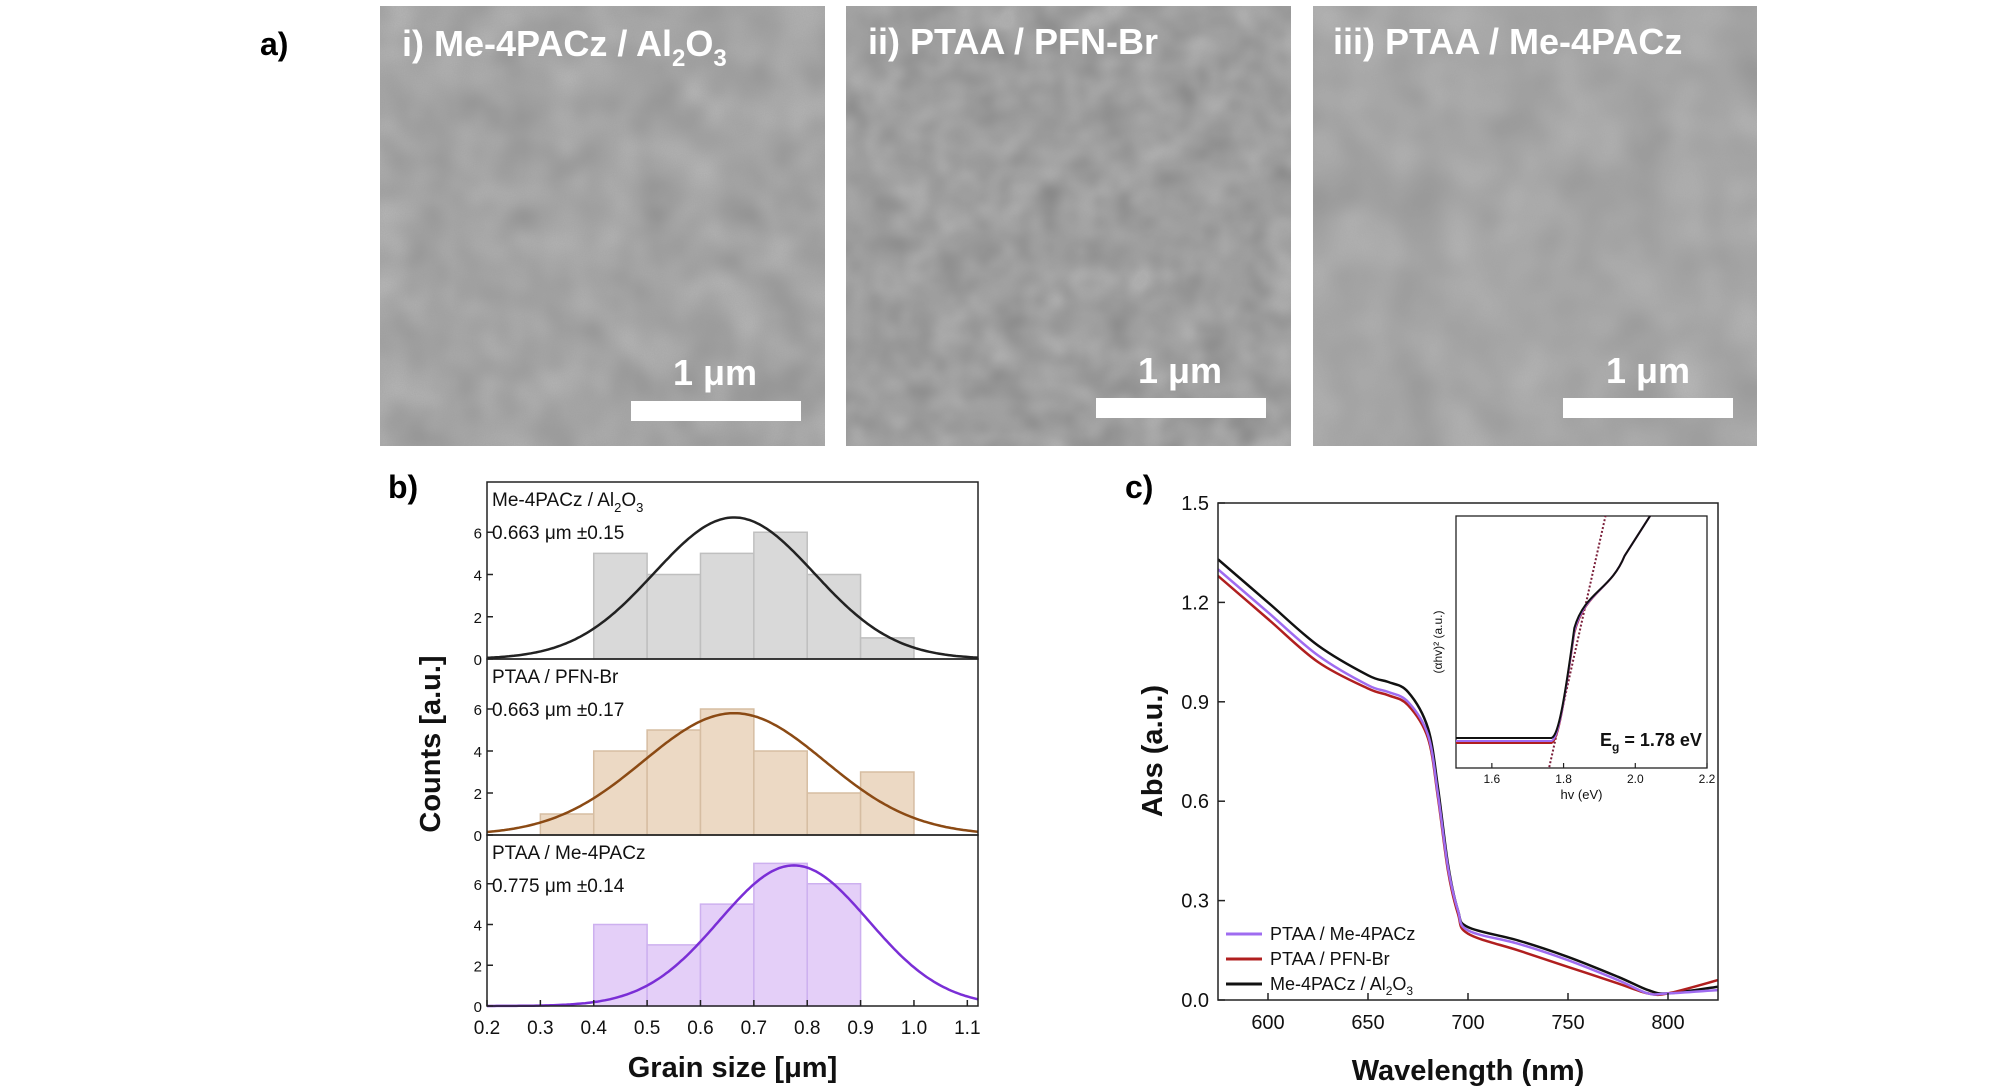 Image resolution: width=2008 pixels, height=1090 pixels. What do you see at coordinates (1567, 1023) in the screenshot?
I see `x-tick-label: 750` at bounding box center [1567, 1023].